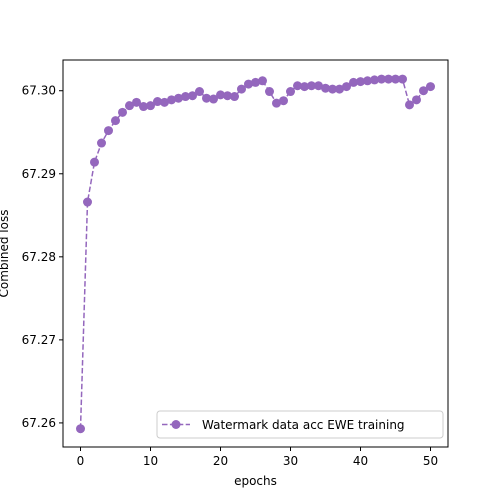 The width and height of the screenshot is (500, 500). I want to click on y-tick-label: 67.26, so click(39, 423).